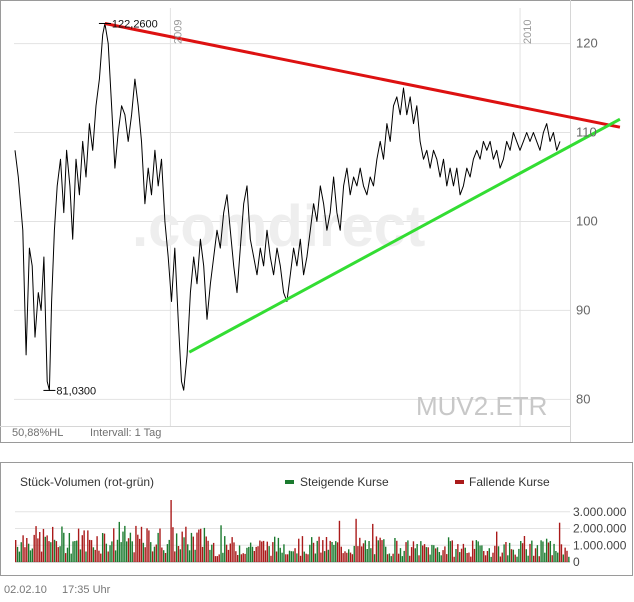 Image resolution: width=634 pixels, height=602 pixels. What do you see at coordinates (76, 391) in the screenshot?
I see `low-label: 81,0300` at bounding box center [76, 391].